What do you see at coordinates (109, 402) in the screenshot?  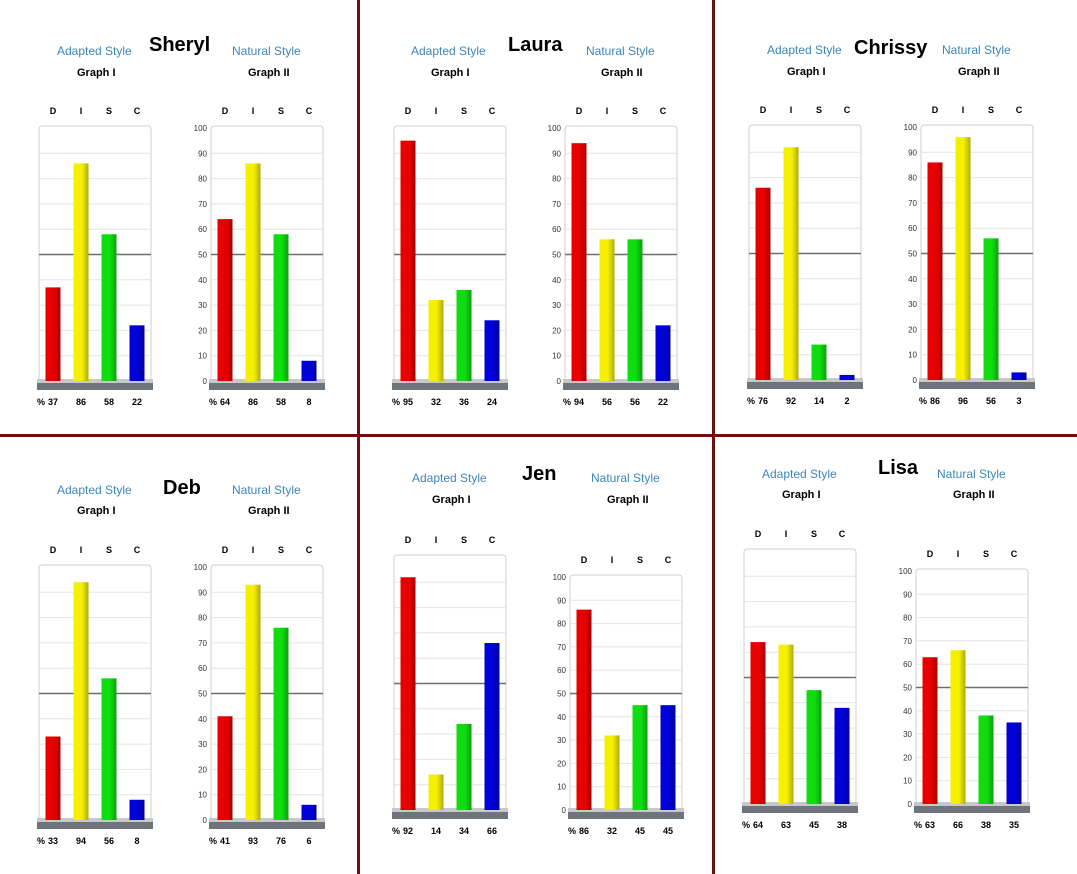 I see `value-label-s: 58` at bounding box center [109, 402].